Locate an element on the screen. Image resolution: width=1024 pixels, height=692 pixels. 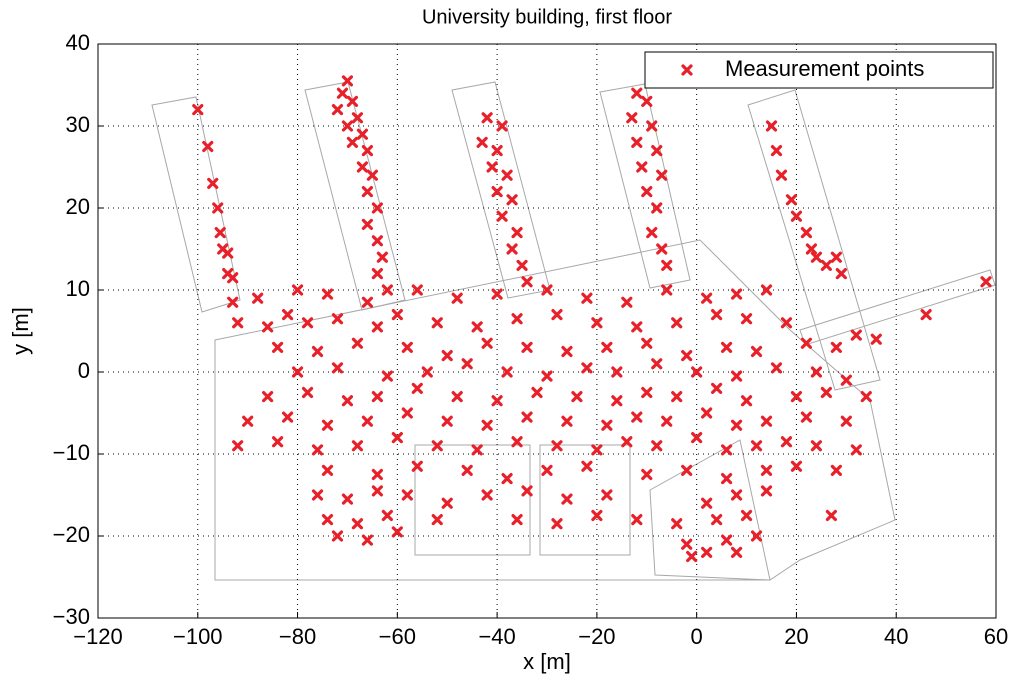
x-tick-label: −80 is located at coordinates (297, 636).